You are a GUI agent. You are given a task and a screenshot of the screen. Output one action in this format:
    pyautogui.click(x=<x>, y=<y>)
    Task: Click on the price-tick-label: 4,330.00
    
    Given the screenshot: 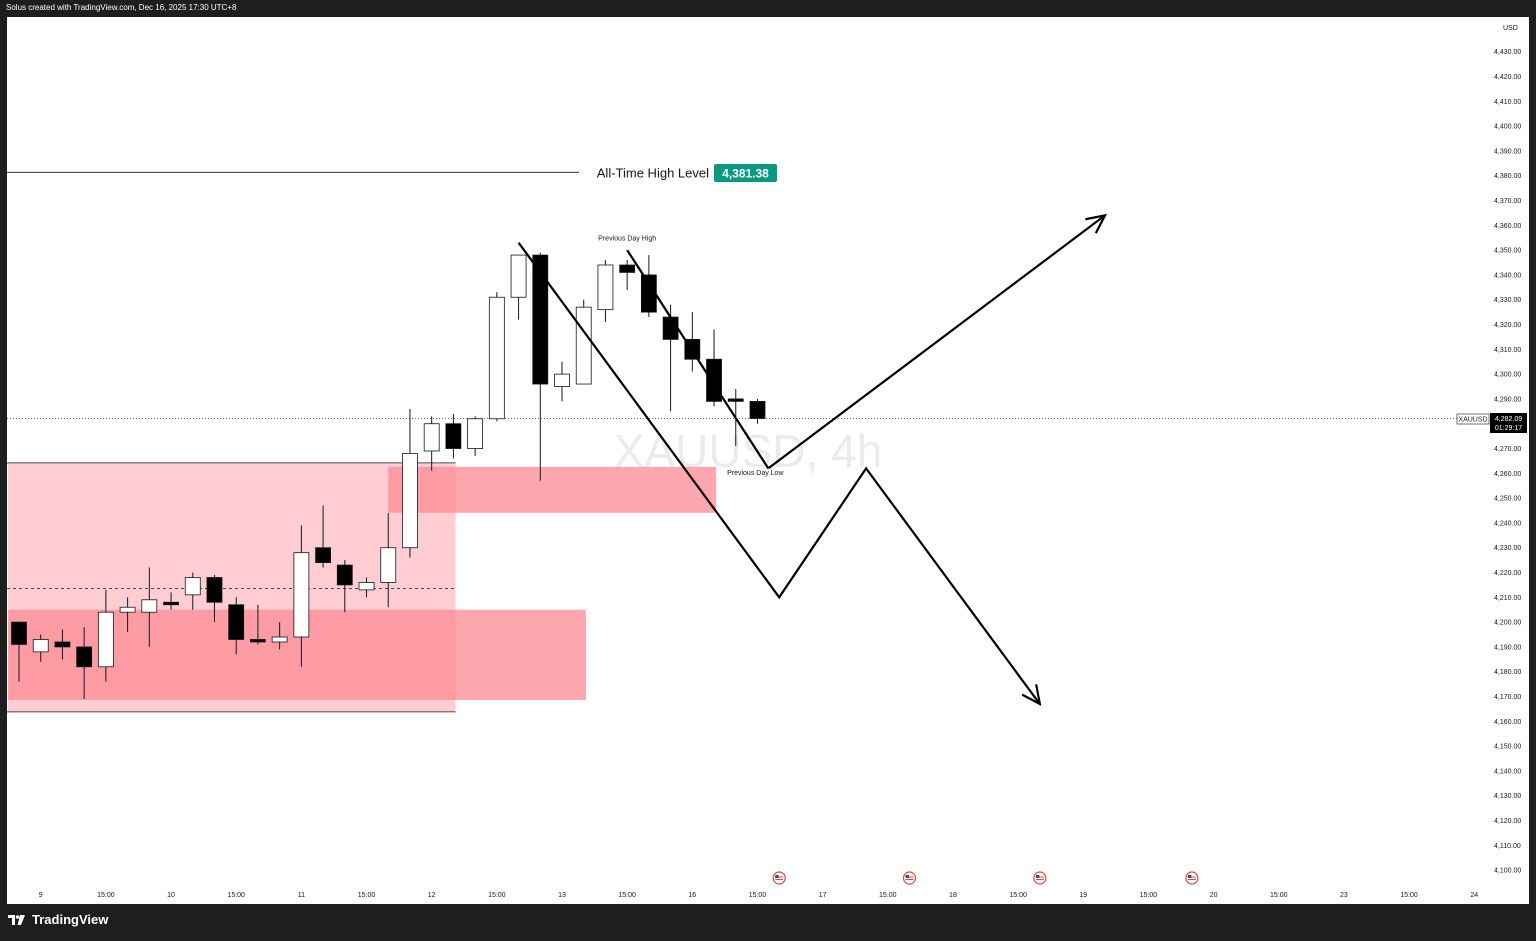 What is the action you would take?
    pyautogui.click(x=1507, y=300)
    